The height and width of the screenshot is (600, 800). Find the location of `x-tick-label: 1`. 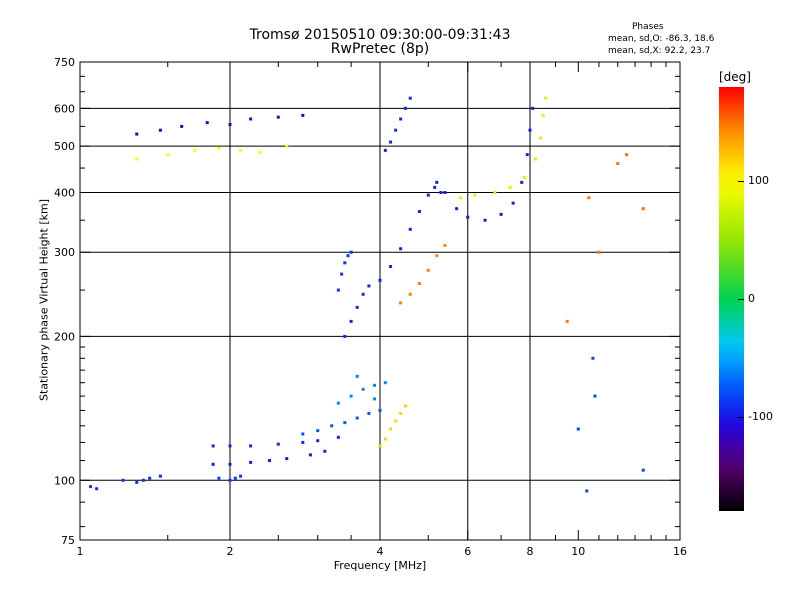

x-tick-label: 1 is located at coordinates (80, 551).